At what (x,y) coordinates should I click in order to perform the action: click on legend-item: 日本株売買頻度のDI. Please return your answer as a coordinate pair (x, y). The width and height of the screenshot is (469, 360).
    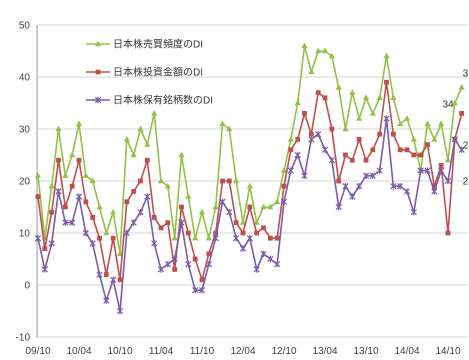
    Looking at the image, I should click on (144, 44).